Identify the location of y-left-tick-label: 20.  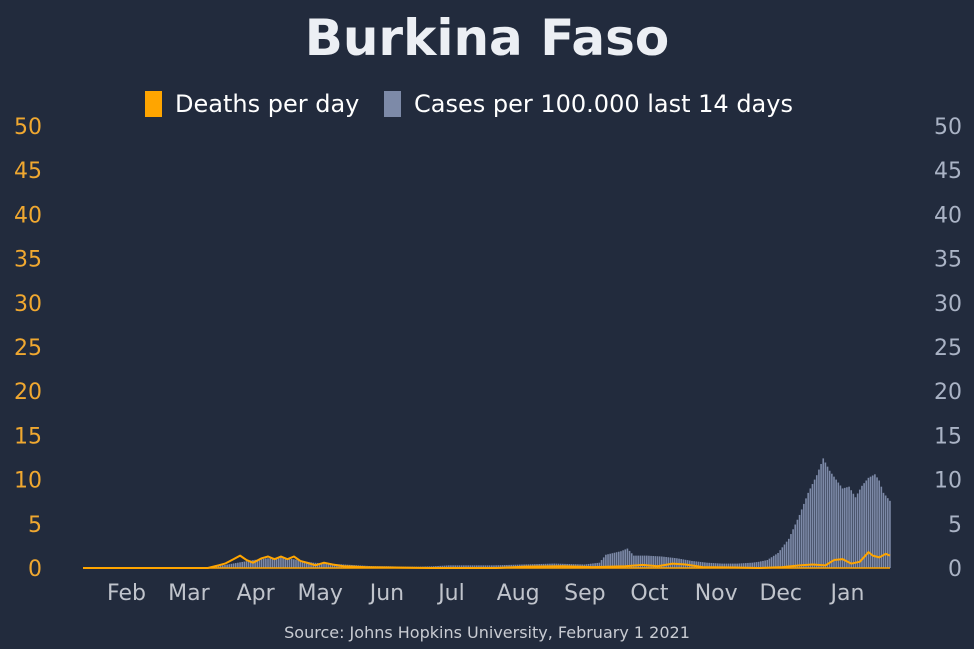
(28, 392).